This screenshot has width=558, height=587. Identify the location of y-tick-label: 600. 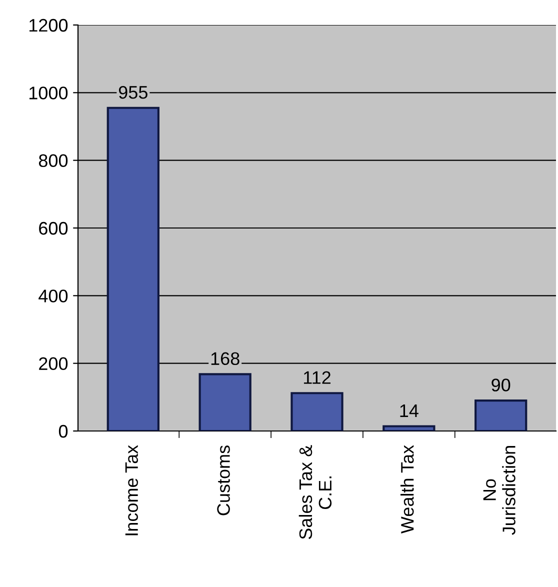
(53, 228).